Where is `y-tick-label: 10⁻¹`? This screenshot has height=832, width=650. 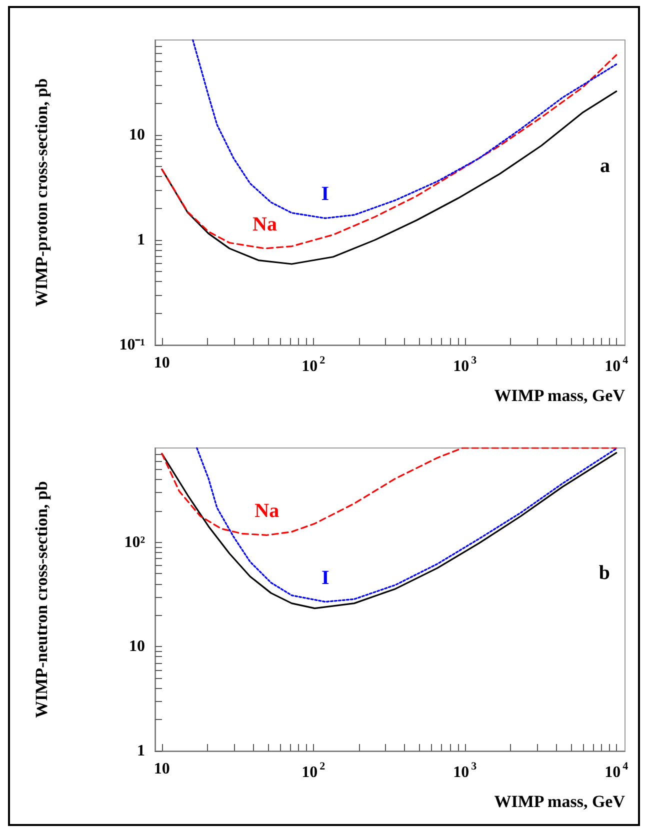 y-tick-label: 10⁻¹ is located at coordinates (132, 345).